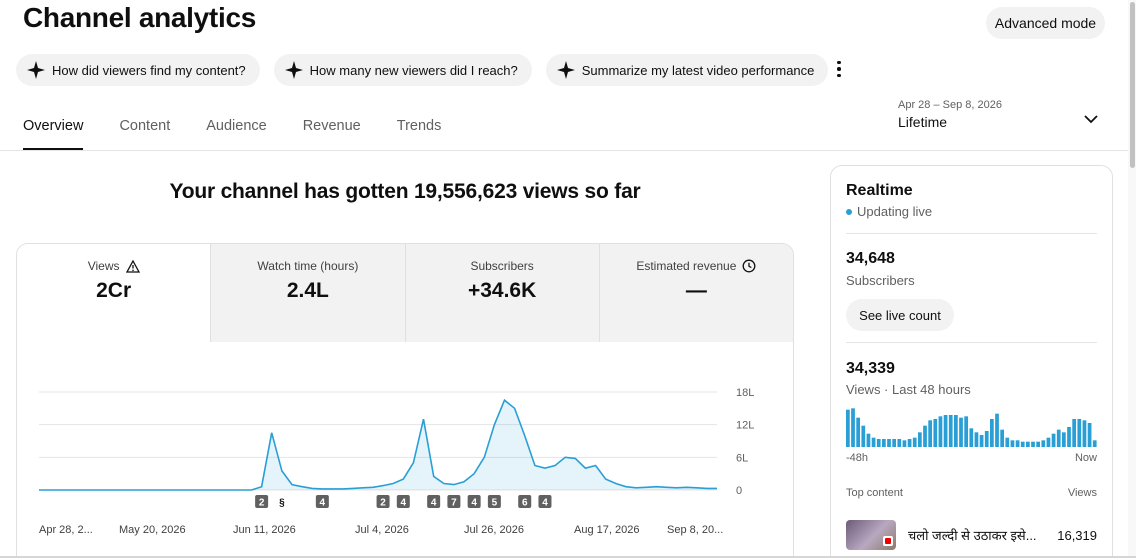  I want to click on annotation-marker: §, so click(282, 502).